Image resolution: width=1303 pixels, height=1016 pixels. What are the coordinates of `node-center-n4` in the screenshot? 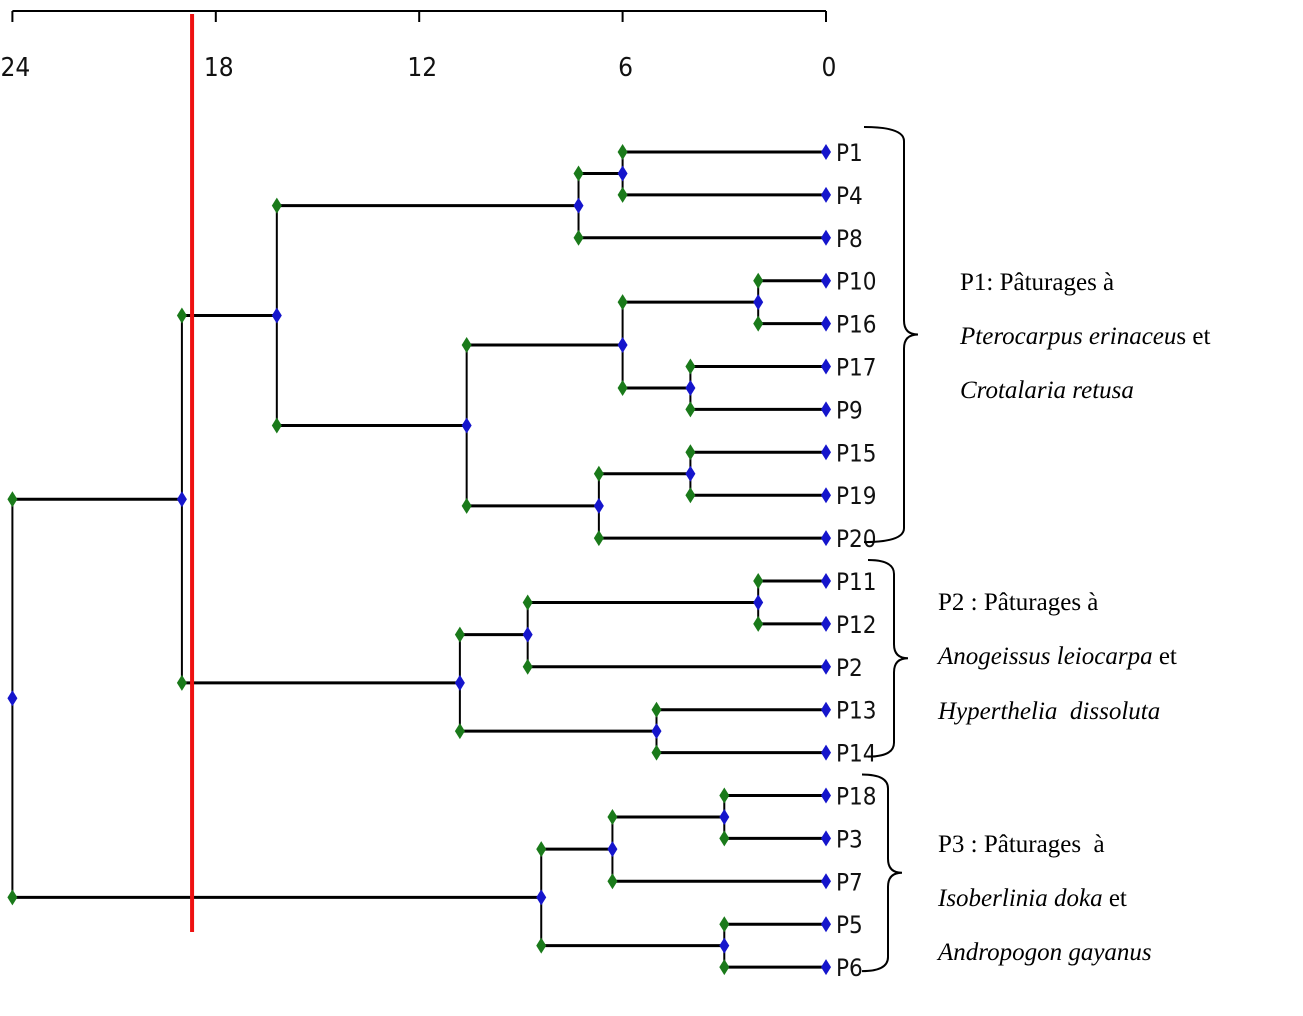 It's located at (690, 387).